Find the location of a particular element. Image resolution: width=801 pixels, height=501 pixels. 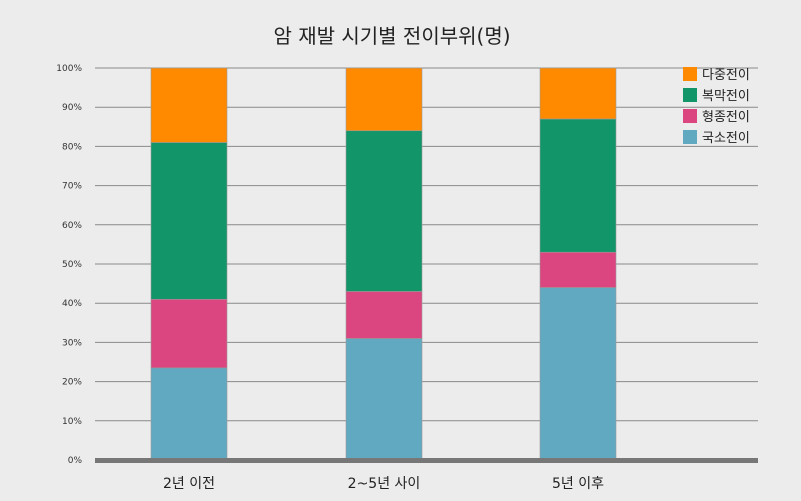

x-category-label: 2년 이전 is located at coordinates (189, 484).